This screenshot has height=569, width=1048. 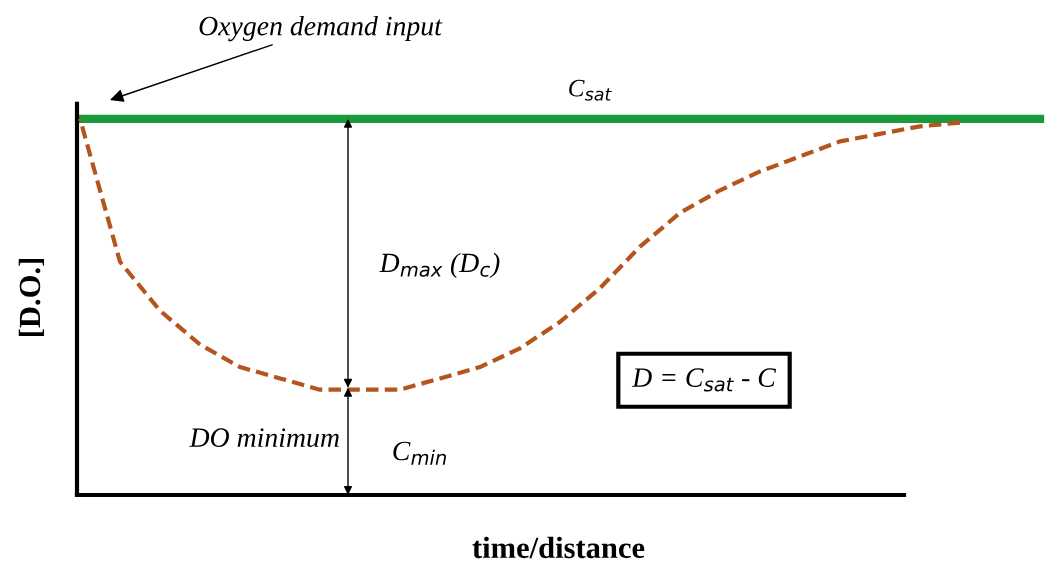 What do you see at coordinates (31, 297) in the screenshot?
I see `y-axis-title: [D.O.]` at bounding box center [31, 297].